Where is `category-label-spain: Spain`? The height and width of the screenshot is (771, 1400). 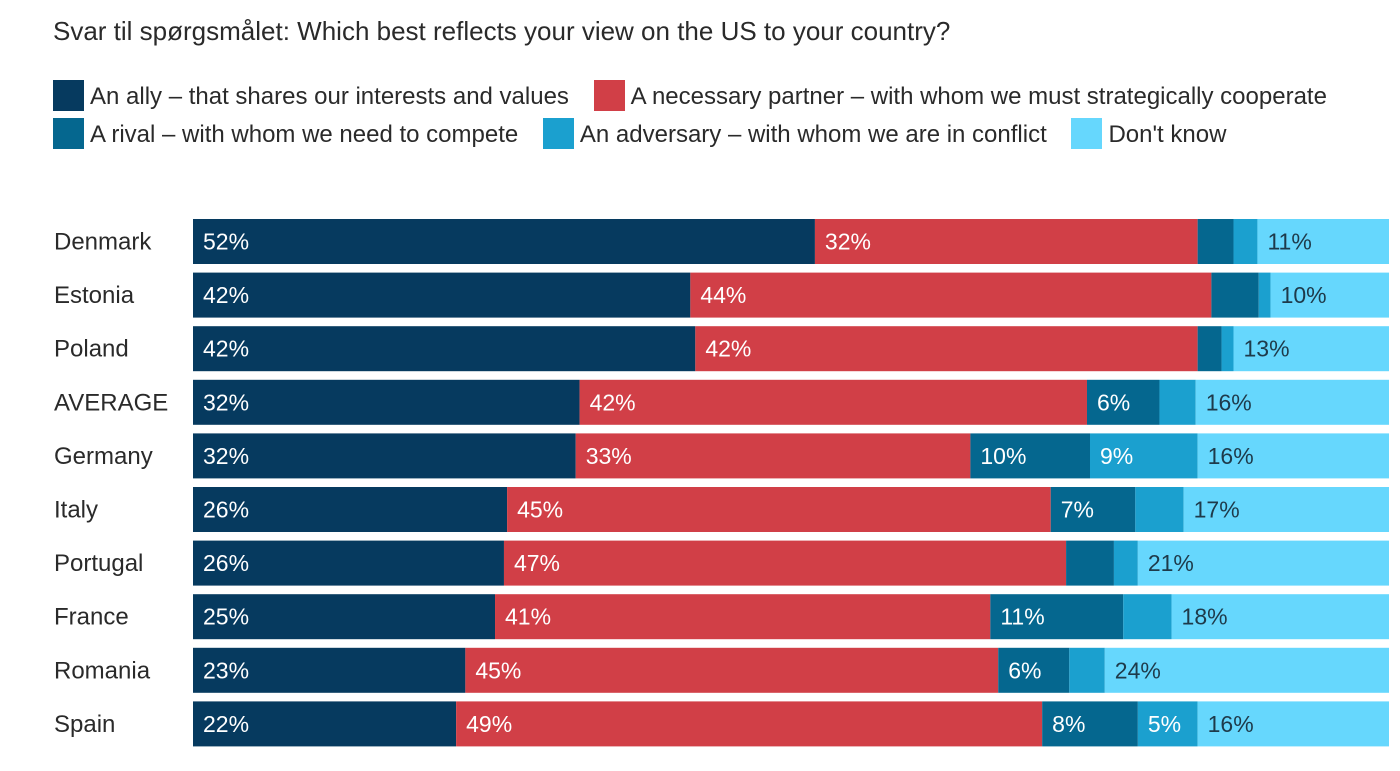 category-label-spain: Spain is located at coordinates (84, 724).